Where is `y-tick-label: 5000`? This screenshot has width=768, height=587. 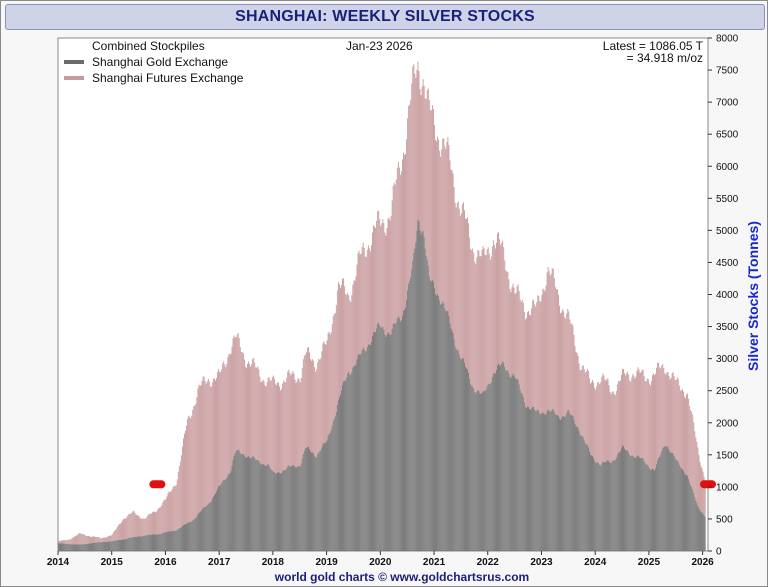 y-tick-label: 5000 is located at coordinates (727, 231).